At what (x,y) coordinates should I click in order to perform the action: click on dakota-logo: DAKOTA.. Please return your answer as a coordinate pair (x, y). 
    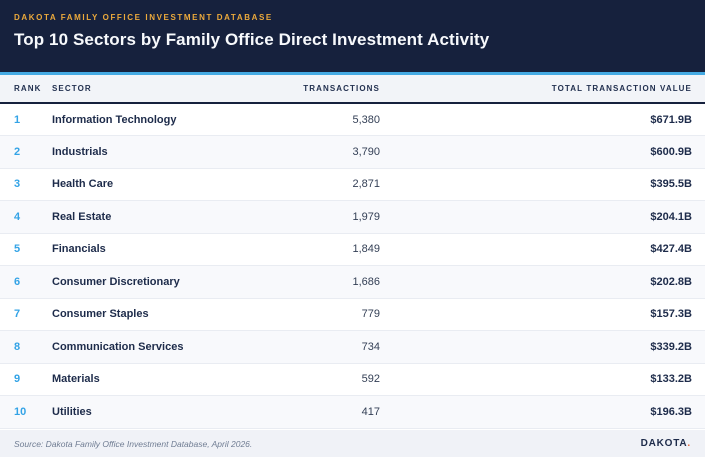
    Looking at the image, I should click on (666, 443).